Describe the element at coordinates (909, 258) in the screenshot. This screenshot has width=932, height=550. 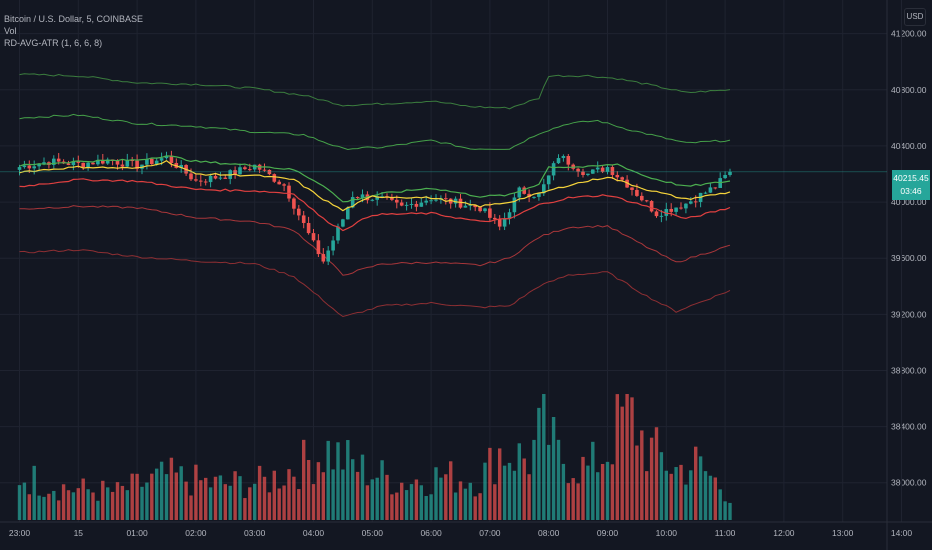
I see `y-tick-label: 39600.00` at that location.